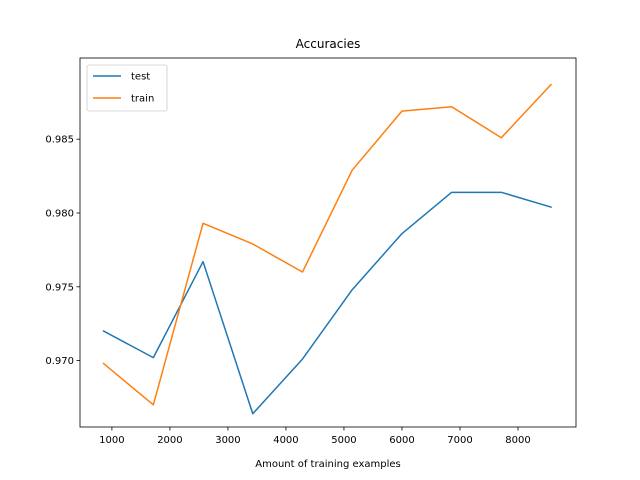 The height and width of the screenshot is (480, 640). Describe the element at coordinates (62, 251) in the screenshot. I see `y-axis-ticks: 0.970 0.975 0.980 0.985` at that location.